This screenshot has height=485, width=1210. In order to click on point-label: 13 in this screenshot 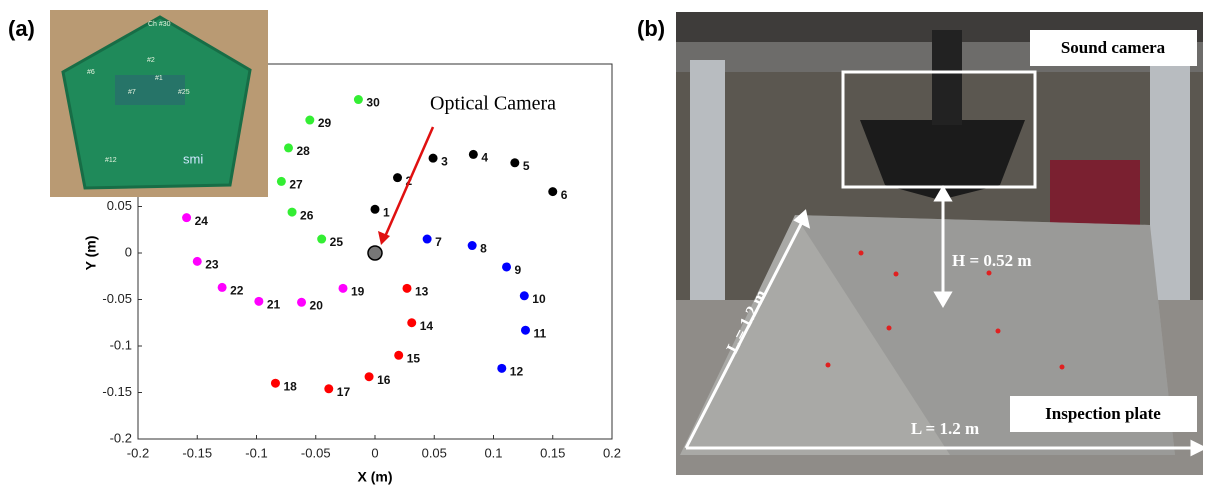, I will do `click(422, 292)`.